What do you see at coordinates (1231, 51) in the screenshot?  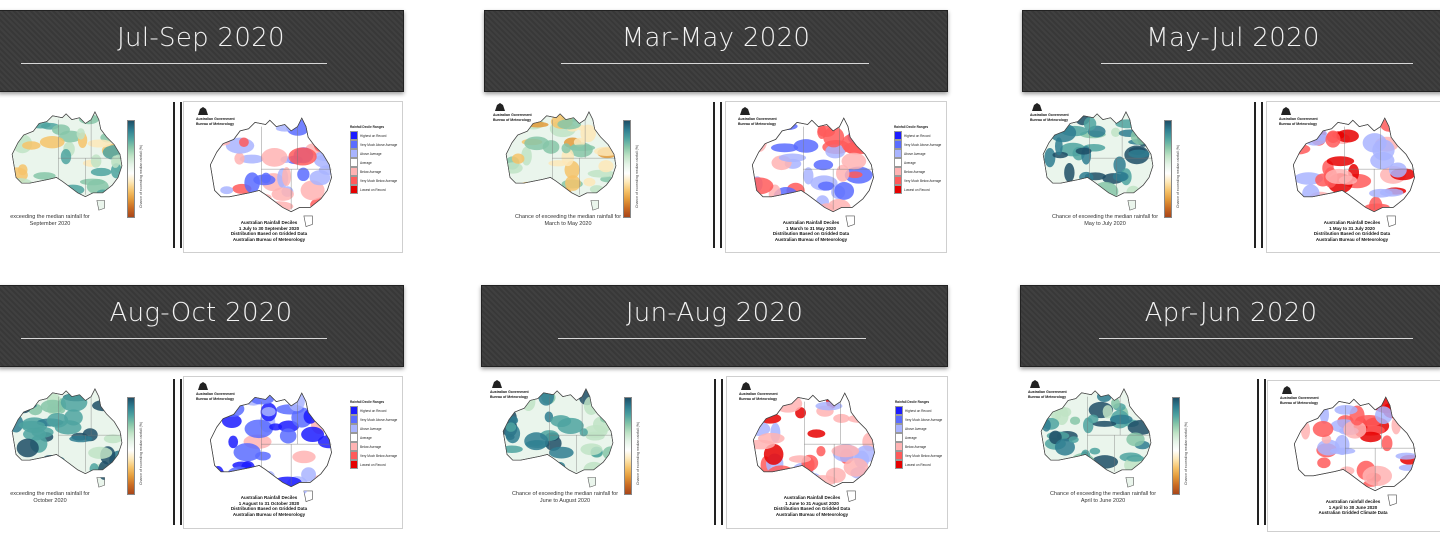 I see `period-banner: May-Jul 2020` at bounding box center [1231, 51].